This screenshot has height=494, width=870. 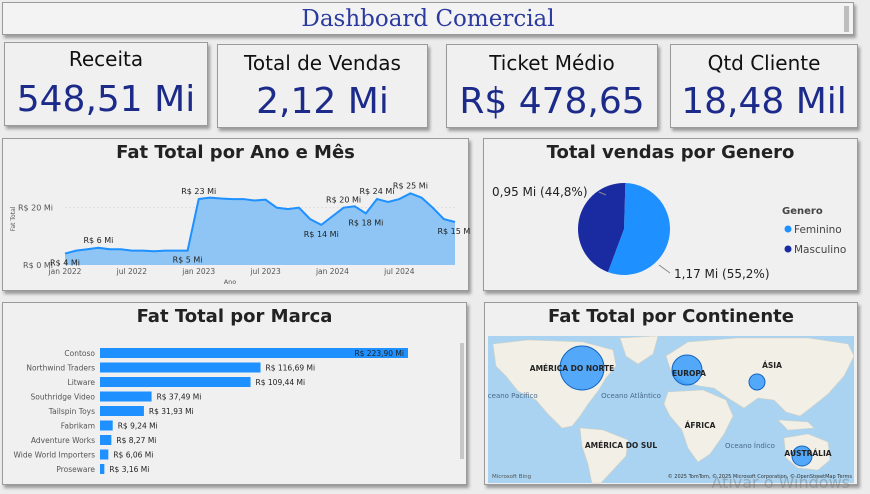 I want to click on map-brand: Microsoft Bing, so click(x=511, y=477).